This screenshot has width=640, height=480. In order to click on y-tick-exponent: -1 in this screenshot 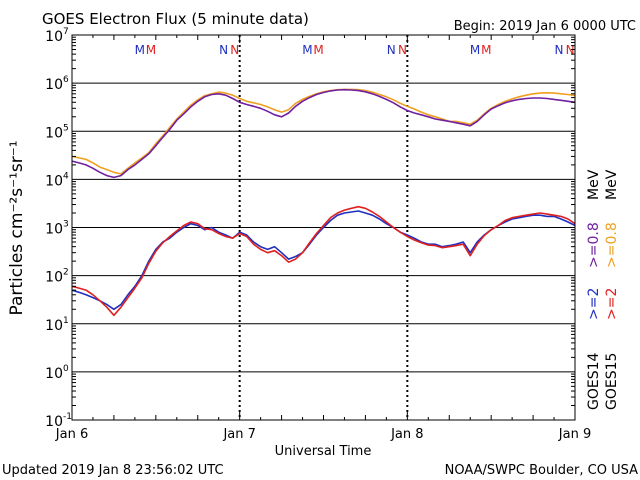, I will do `click(67, 417)`.